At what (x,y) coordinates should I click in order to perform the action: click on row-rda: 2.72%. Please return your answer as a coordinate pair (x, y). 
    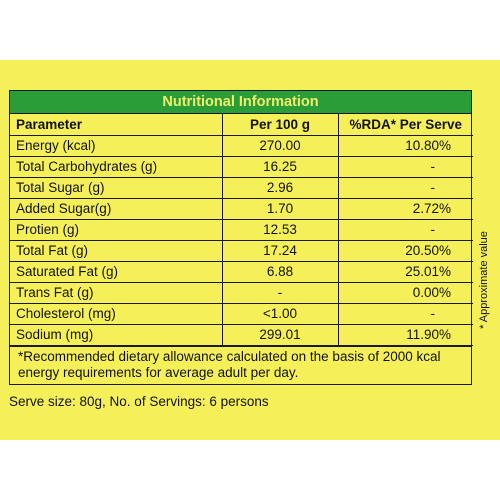
    Looking at the image, I should click on (405, 208).